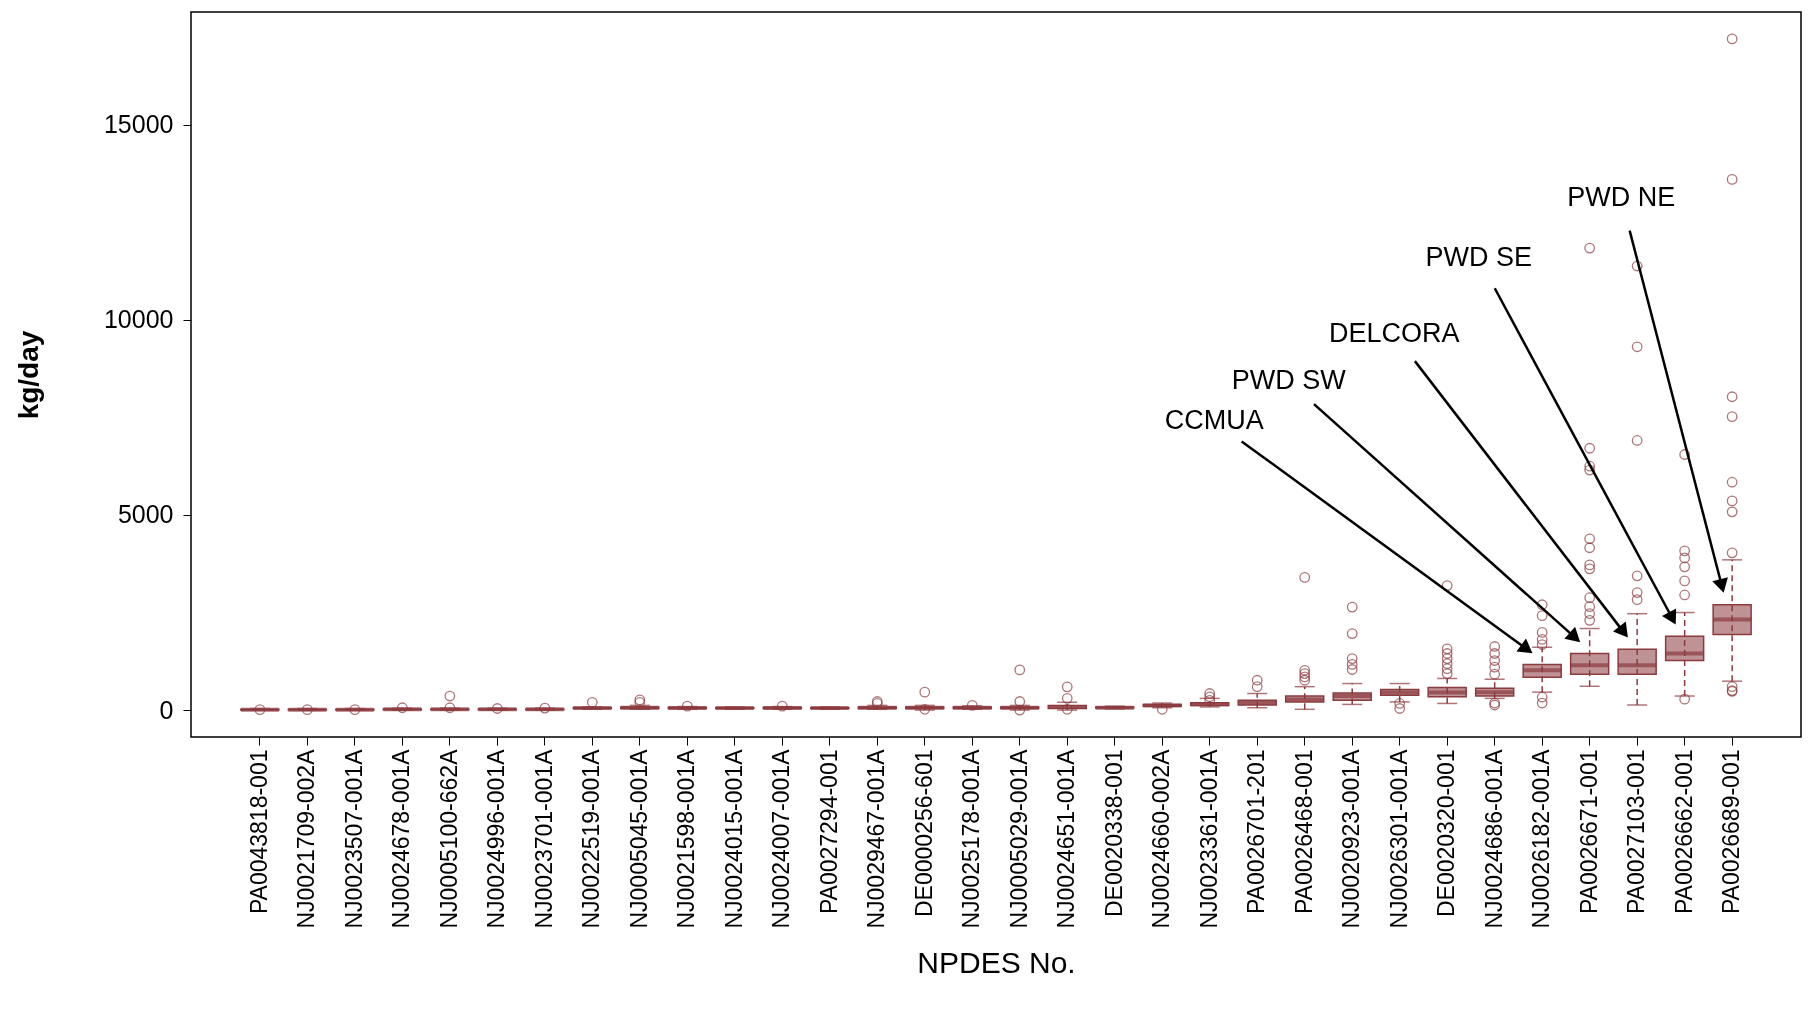  What do you see at coordinates (638, 838) in the screenshot?
I see `x-tick-label: NJ0005045-001A` at bounding box center [638, 838].